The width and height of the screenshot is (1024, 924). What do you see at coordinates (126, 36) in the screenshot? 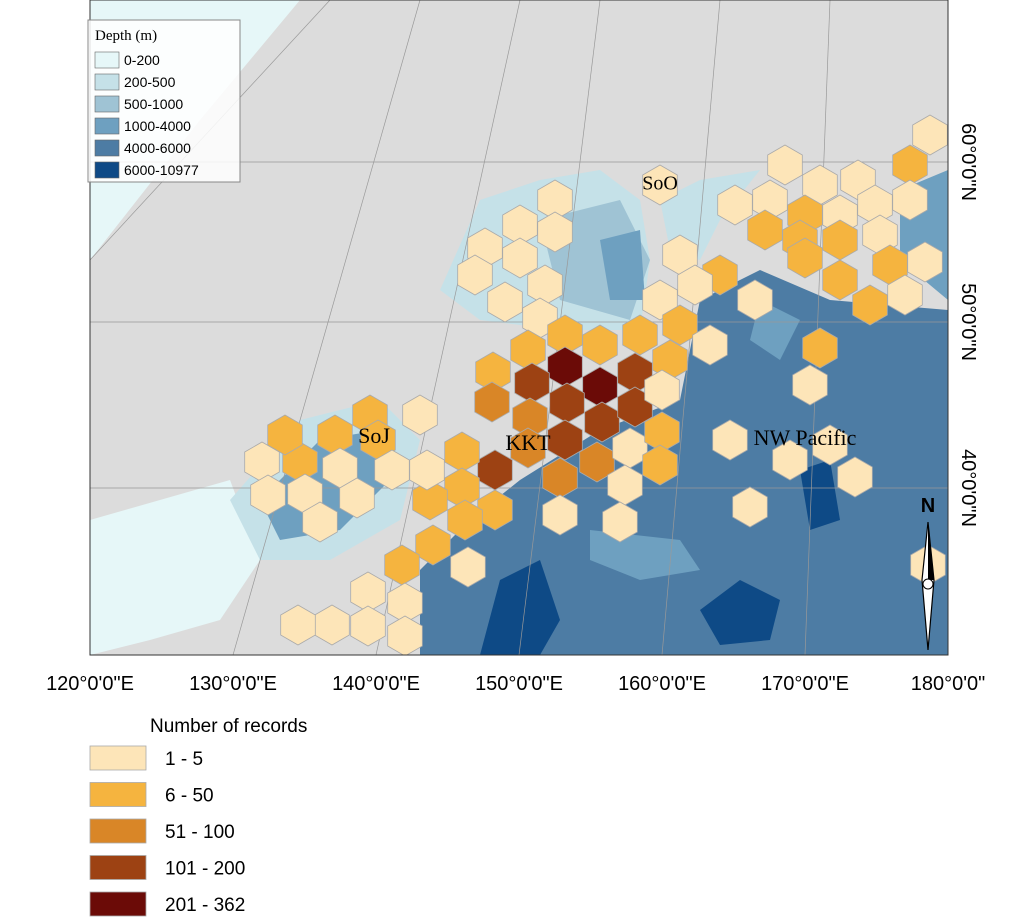
I see `legend-title: Depth (m)` at bounding box center [126, 36].